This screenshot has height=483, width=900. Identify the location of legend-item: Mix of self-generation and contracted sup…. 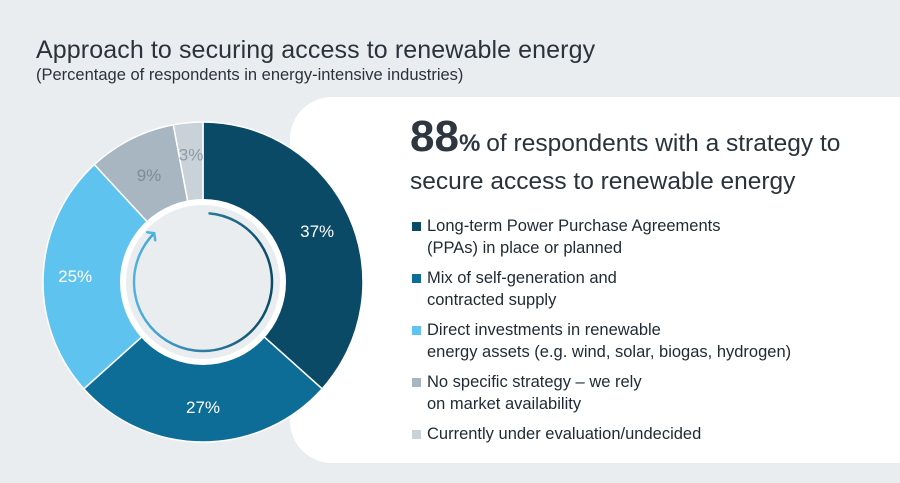
(652, 289).